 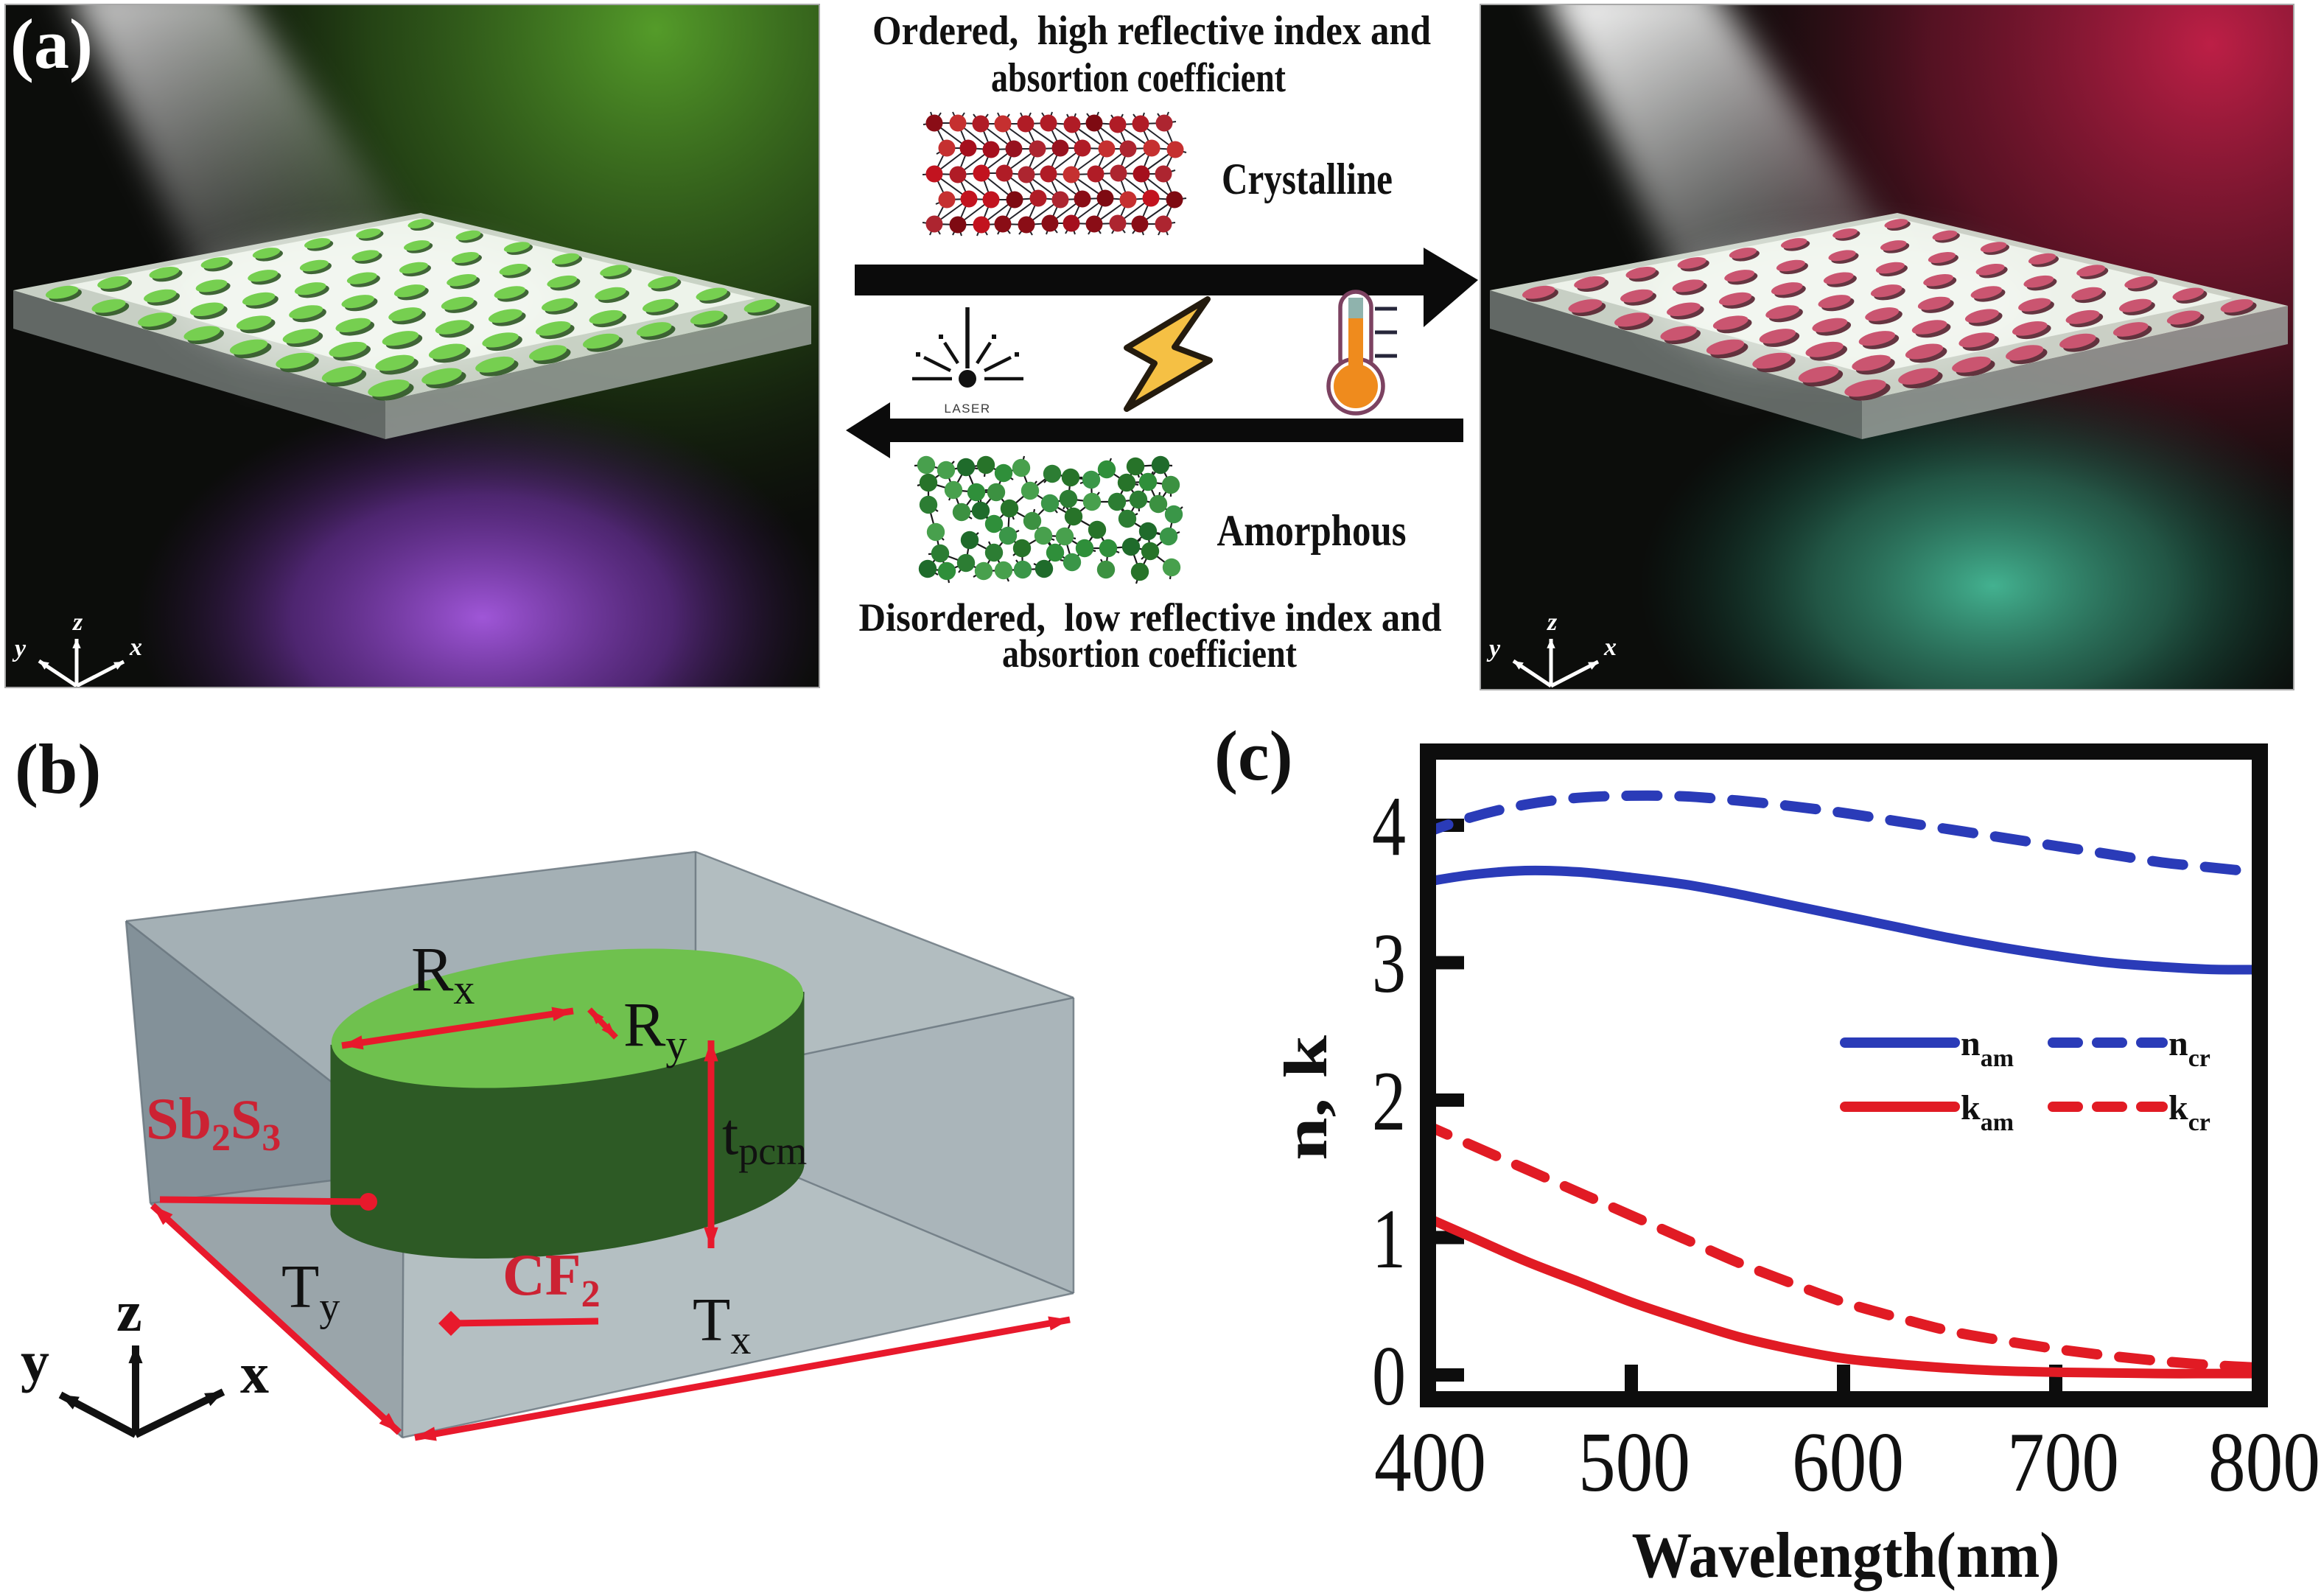 What do you see at coordinates (1848, 1462) in the screenshot?
I see `svg-text: 600` at bounding box center [1848, 1462].